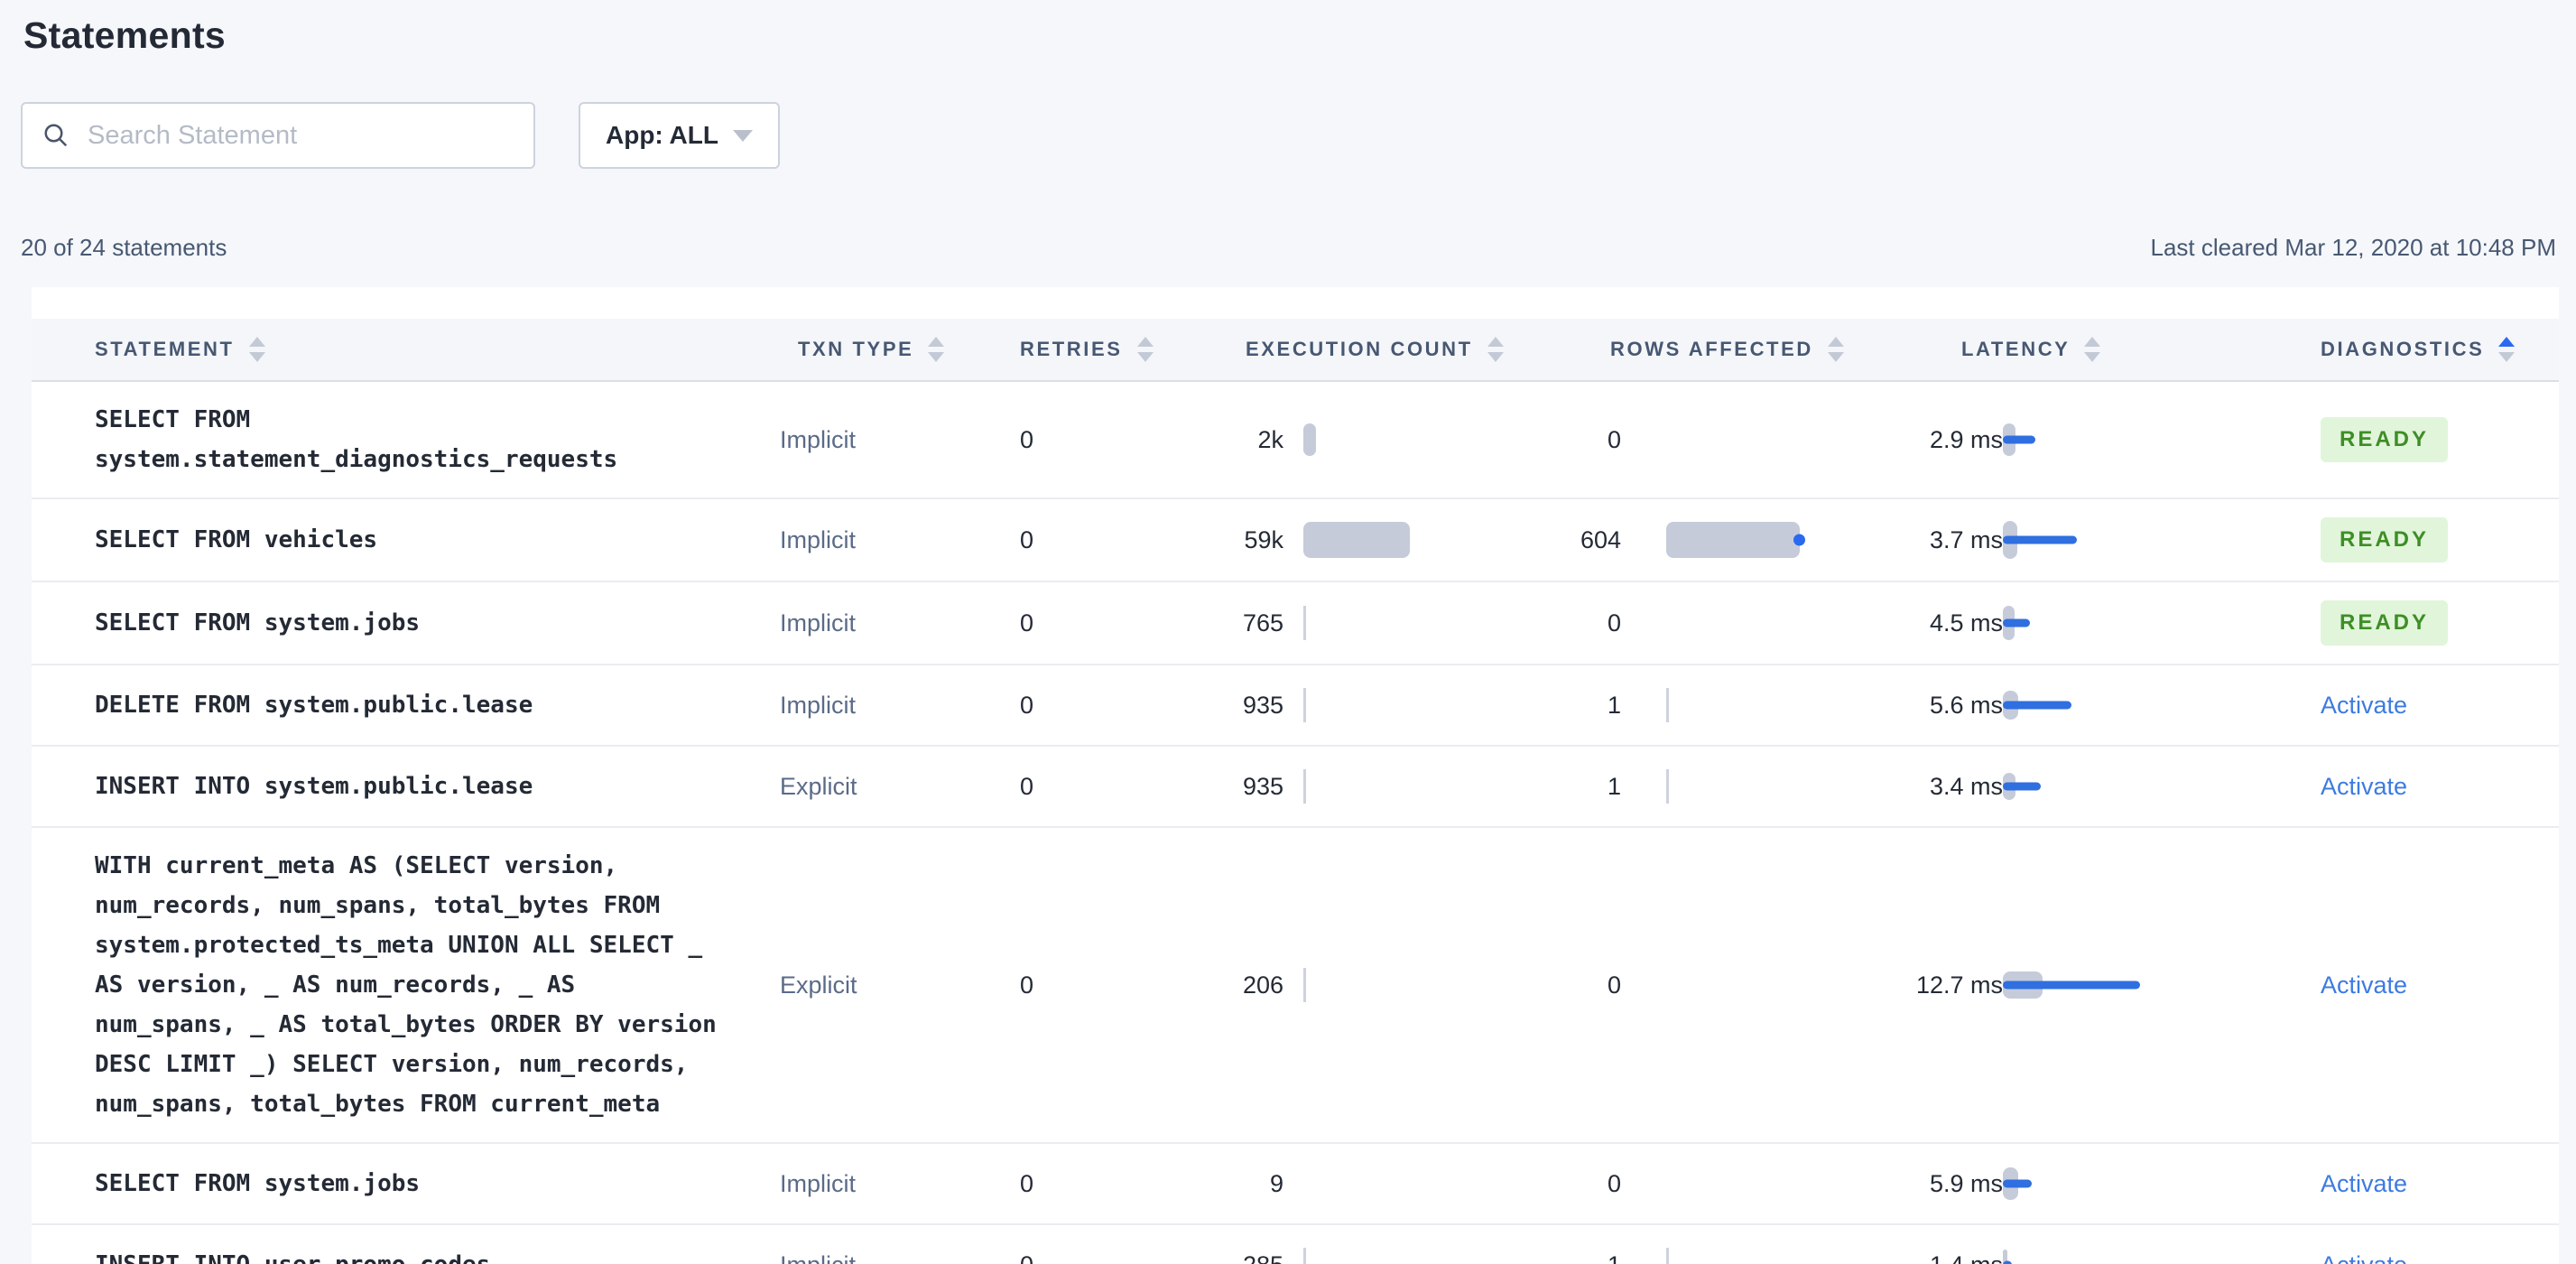  What do you see at coordinates (2085, 540) in the screenshot?
I see `latency-cell: 3.7 ms` at bounding box center [2085, 540].